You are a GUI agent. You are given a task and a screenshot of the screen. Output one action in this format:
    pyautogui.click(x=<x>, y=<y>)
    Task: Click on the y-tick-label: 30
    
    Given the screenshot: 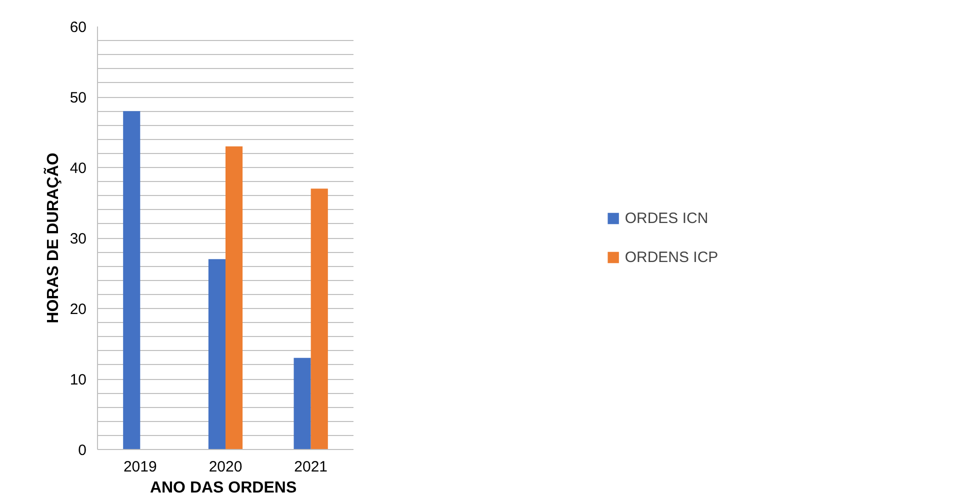 What is the action you would take?
    pyautogui.click(x=78, y=239)
    